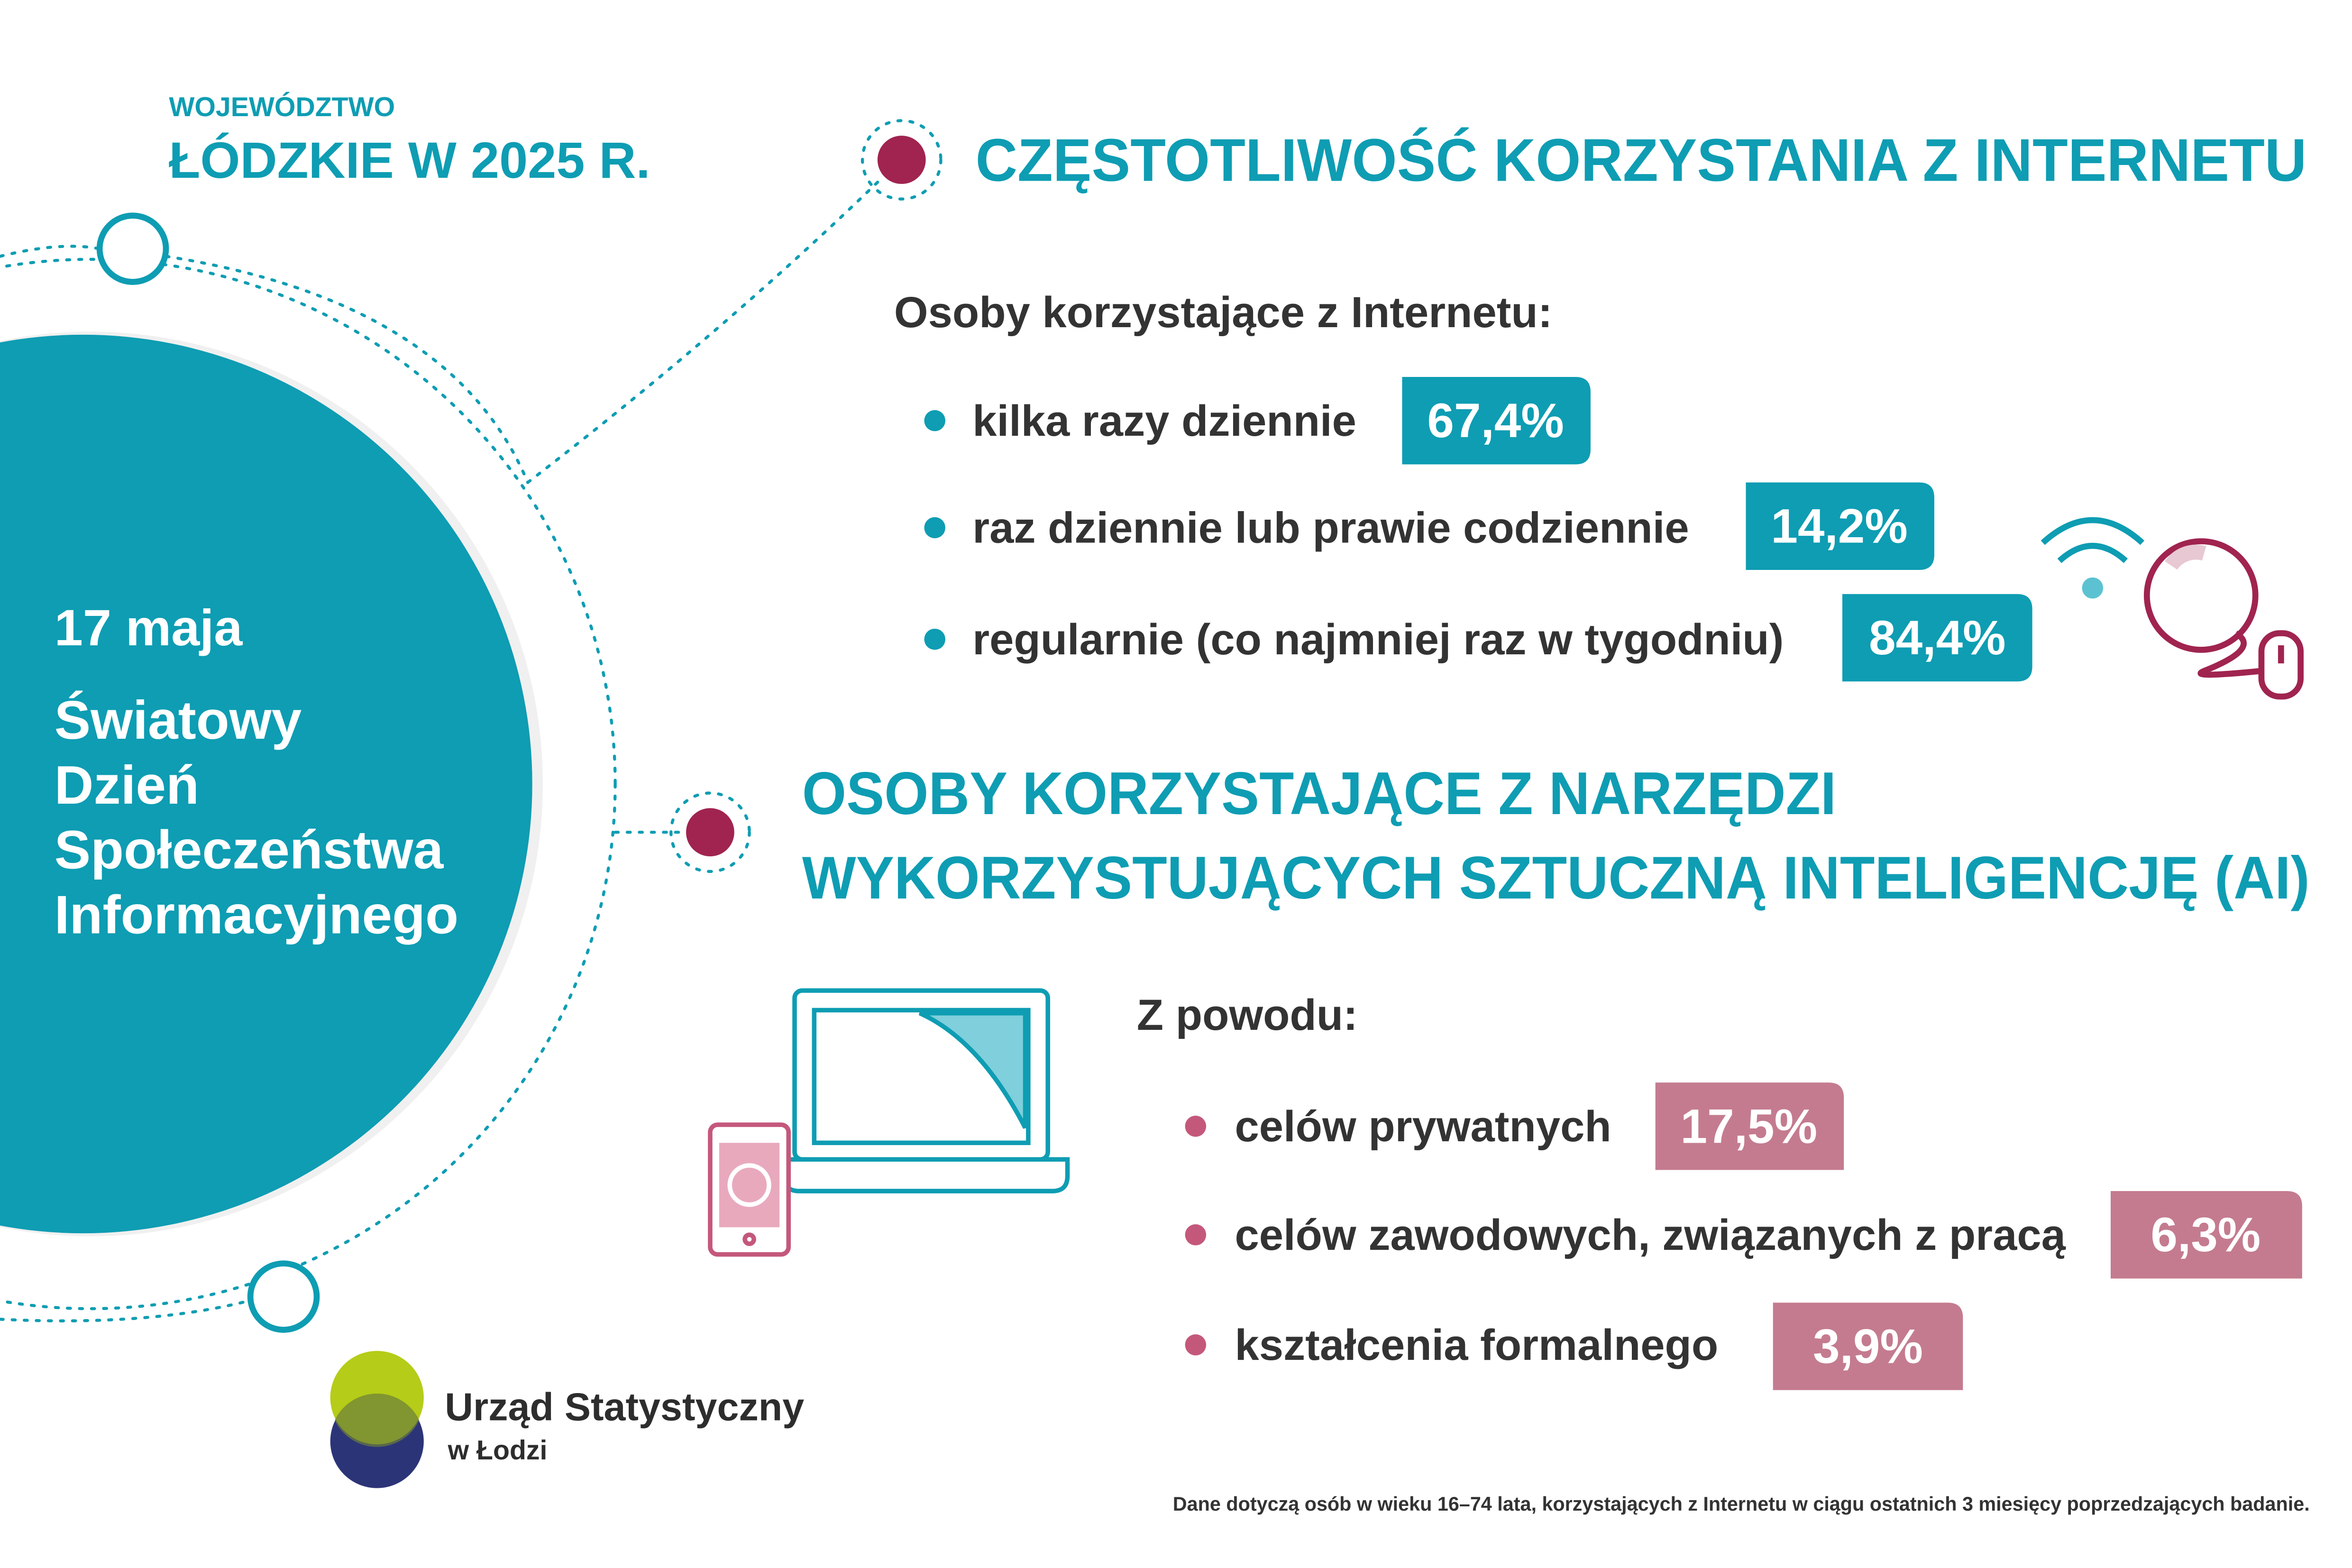 Image resolution: width=2352 pixels, height=1568 pixels. What do you see at coordinates (2172, 608) in the screenshot?
I see `wifi-mouse-icon` at bounding box center [2172, 608].